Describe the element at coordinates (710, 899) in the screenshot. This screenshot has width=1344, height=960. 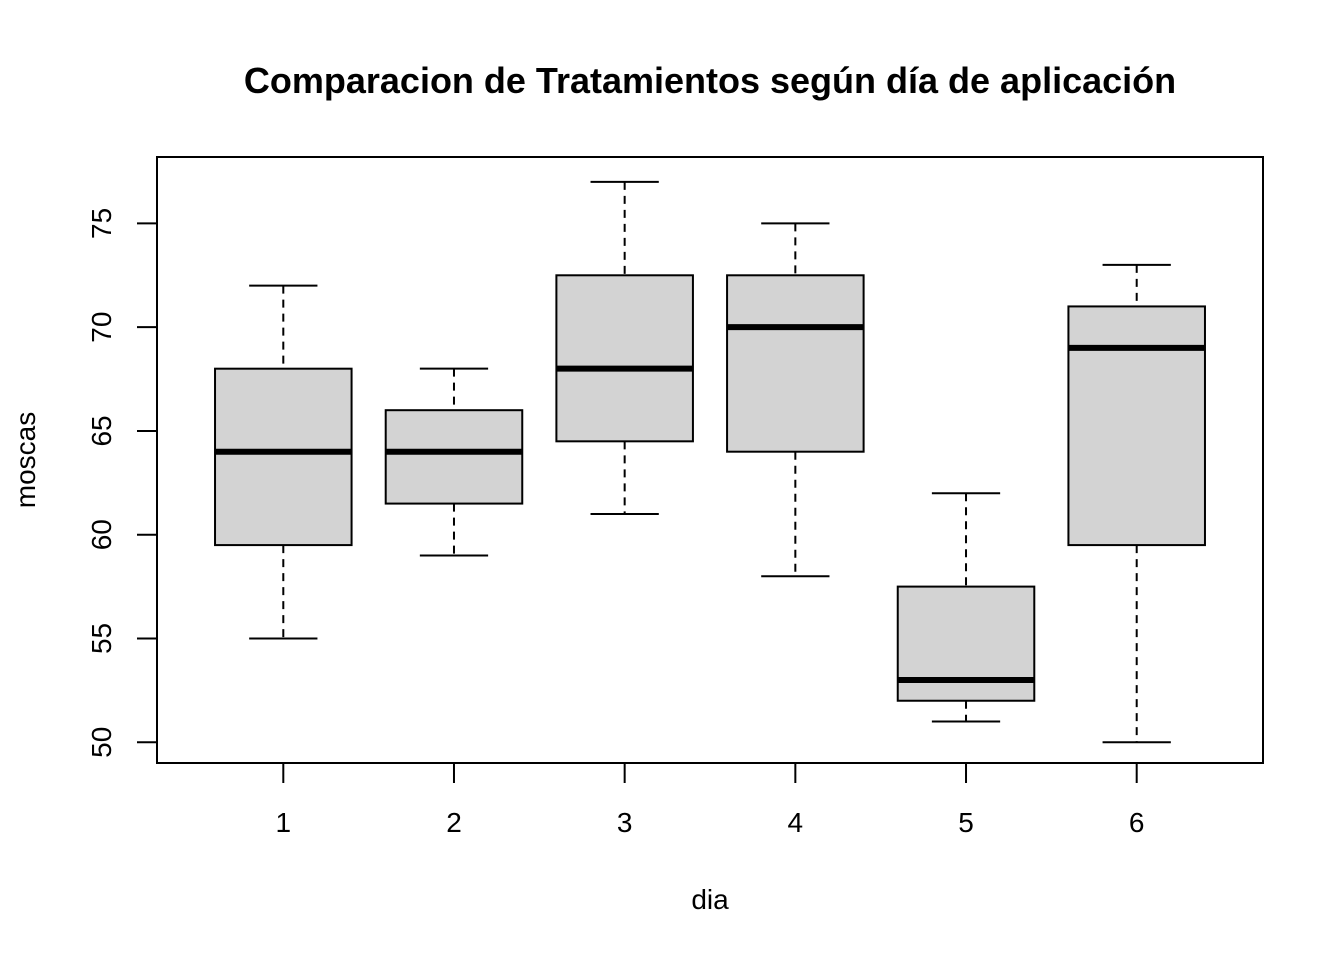
I see `x-axis-label: dia` at that location.